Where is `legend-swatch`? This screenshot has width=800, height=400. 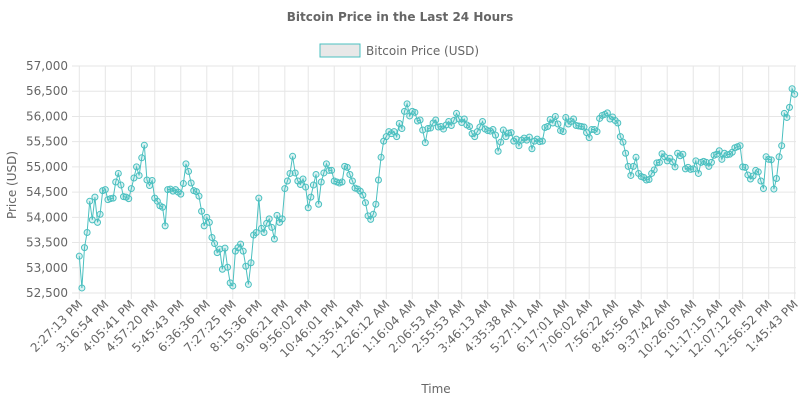 legend-swatch is located at coordinates (340, 50).